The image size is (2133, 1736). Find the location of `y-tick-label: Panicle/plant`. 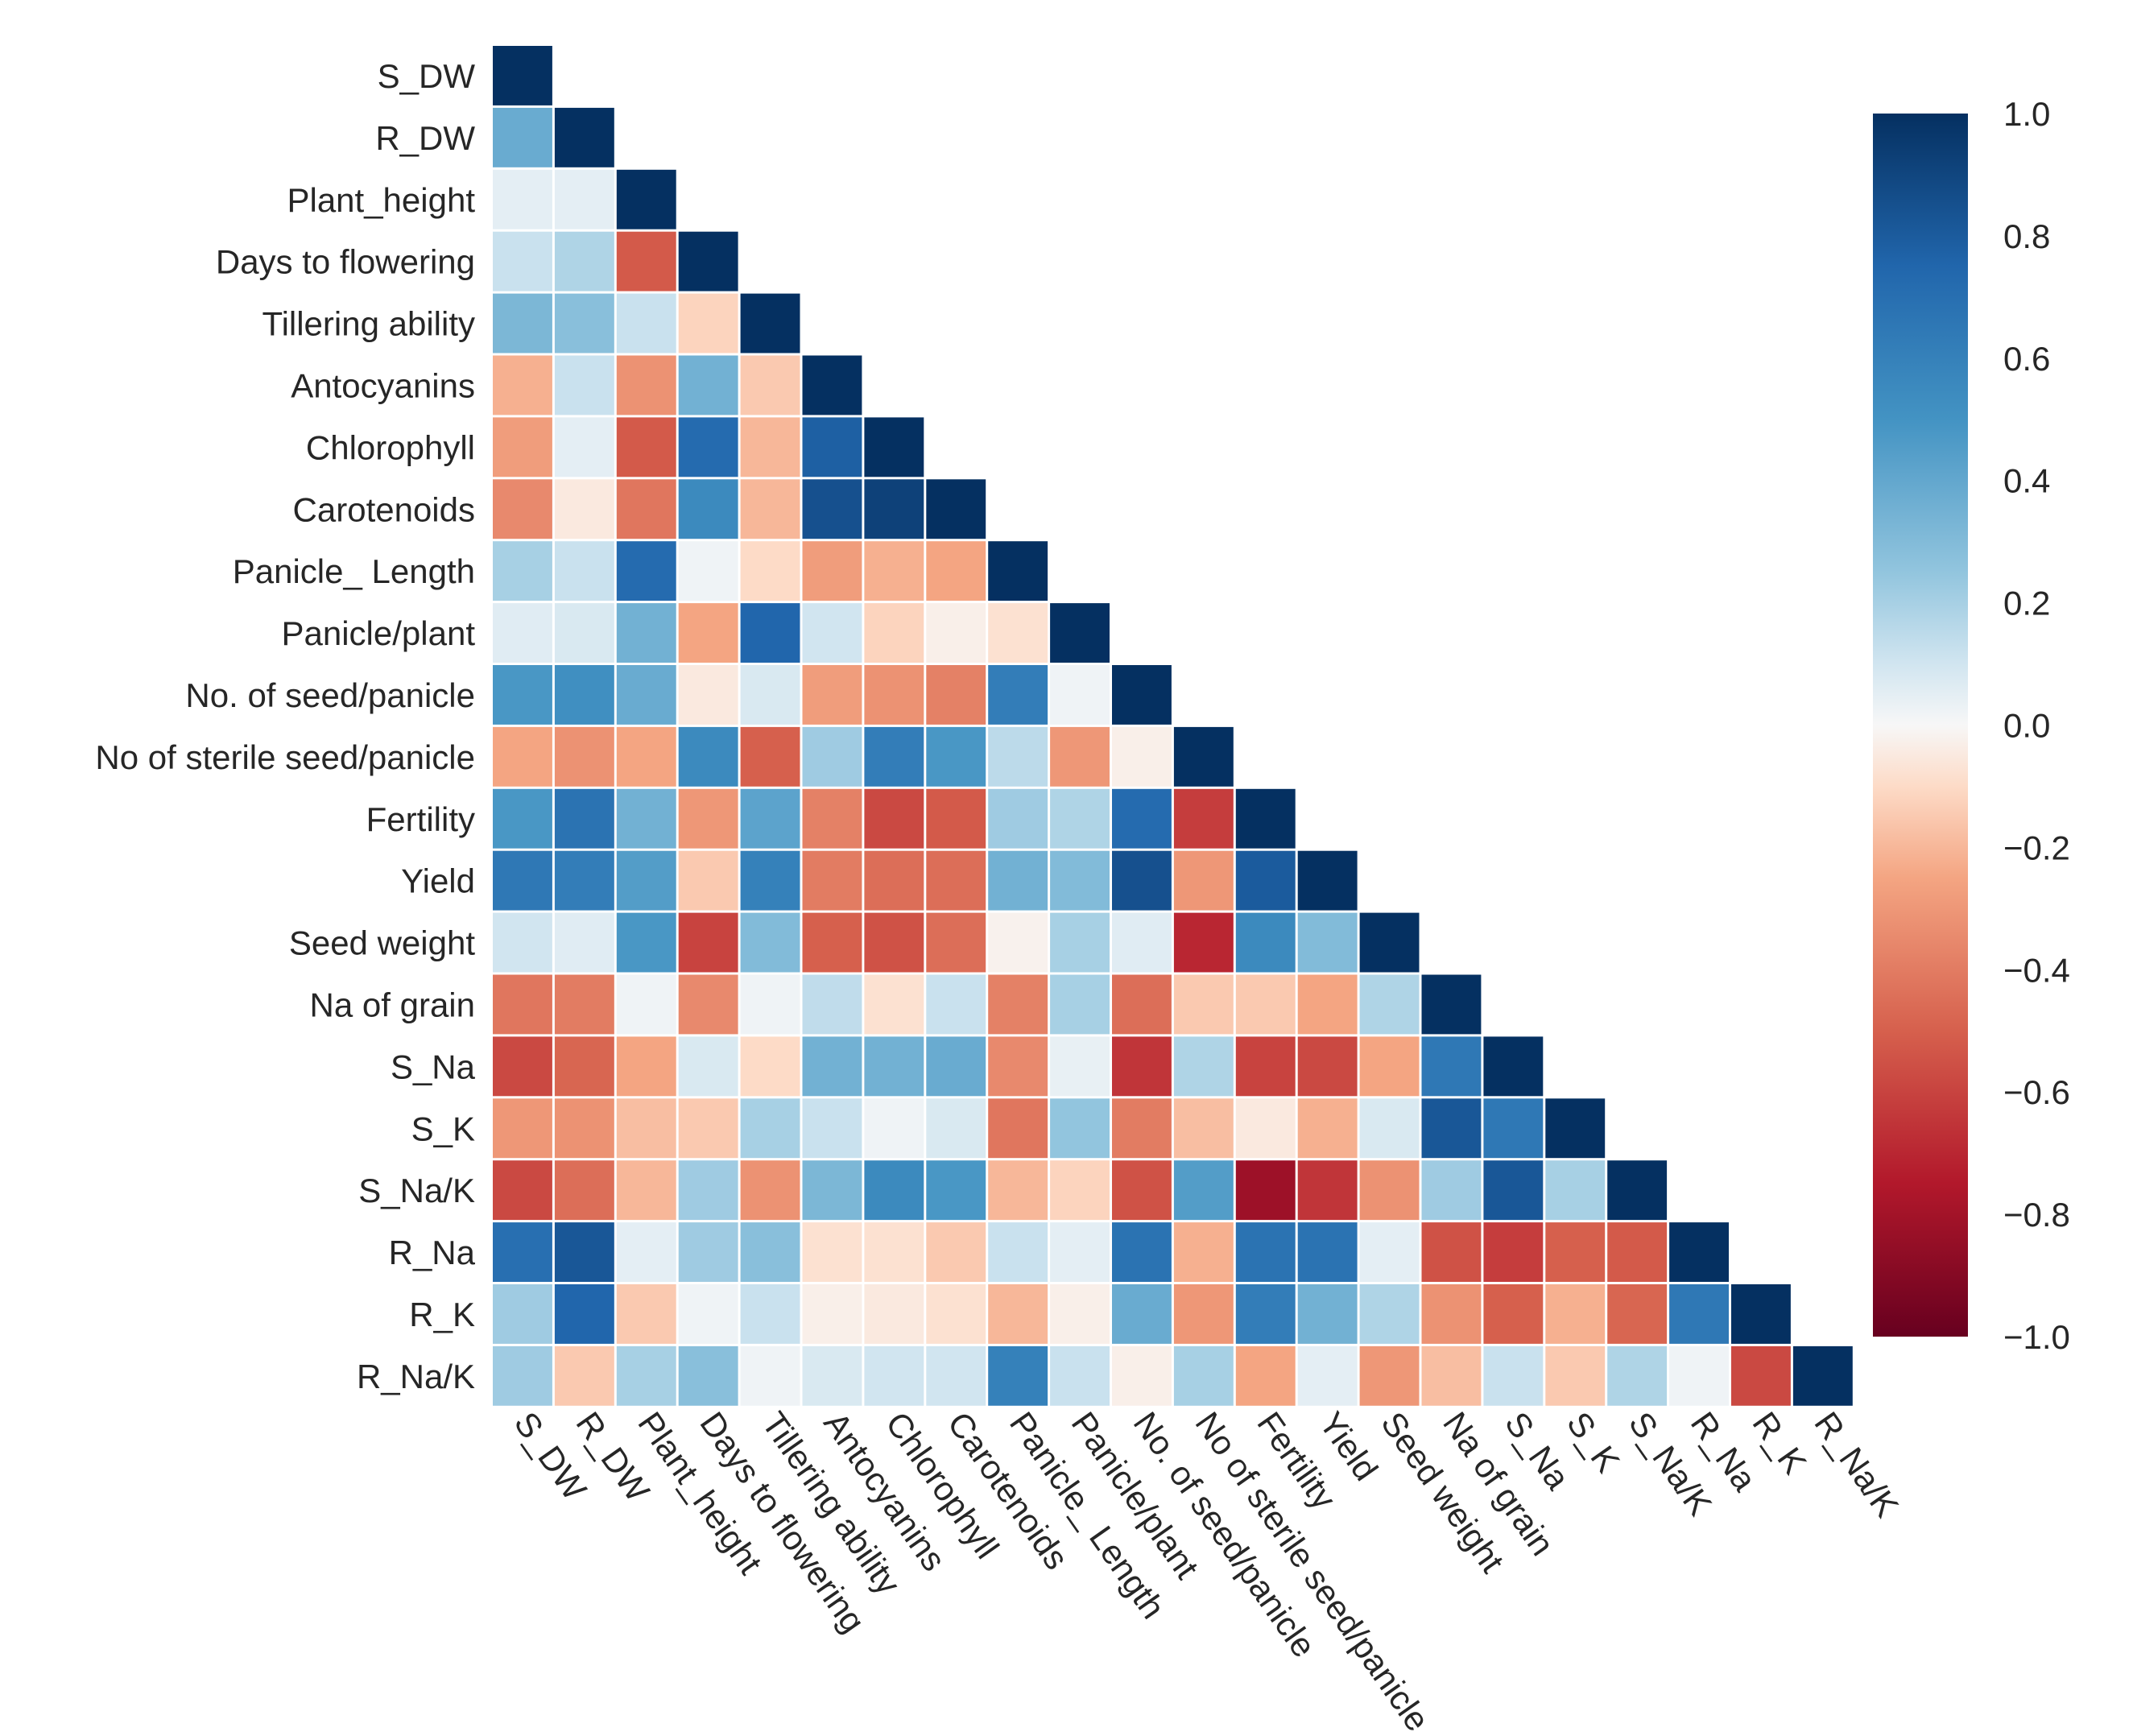

y-tick-label: Panicle/plant is located at coordinates (379, 633).